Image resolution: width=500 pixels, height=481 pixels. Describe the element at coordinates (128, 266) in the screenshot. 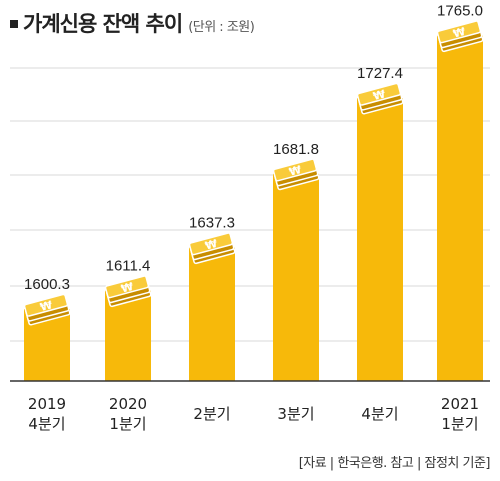

I see `value-label: 1611.4` at that location.